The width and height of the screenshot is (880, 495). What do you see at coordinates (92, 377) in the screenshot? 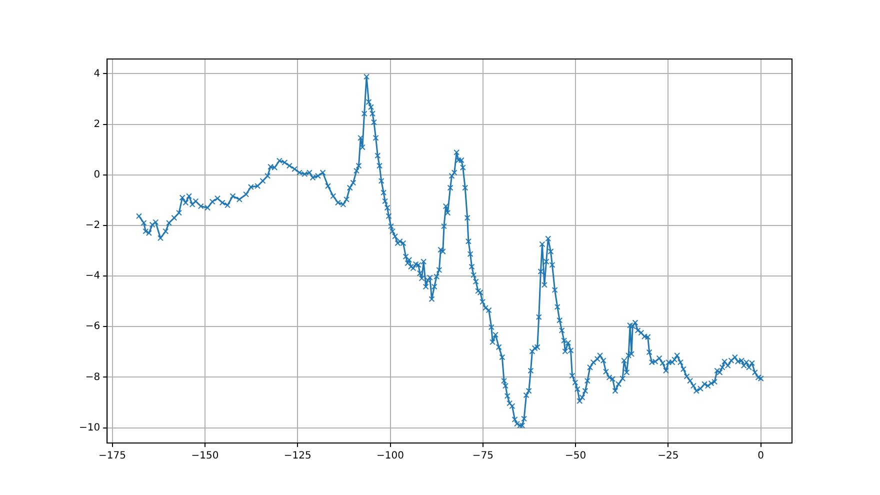
I see `y-tick-label: −8` at bounding box center [92, 377].